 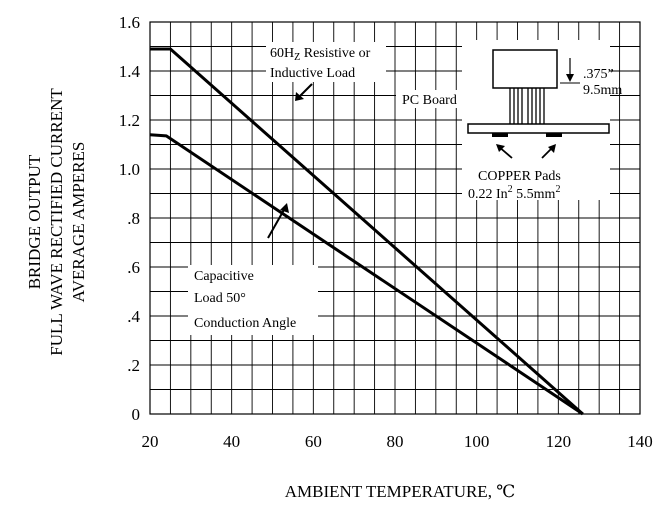 What do you see at coordinates (552, 148) in the screenshot?
I see `pad-pointer-right-head` at bounding box center [552, 148].